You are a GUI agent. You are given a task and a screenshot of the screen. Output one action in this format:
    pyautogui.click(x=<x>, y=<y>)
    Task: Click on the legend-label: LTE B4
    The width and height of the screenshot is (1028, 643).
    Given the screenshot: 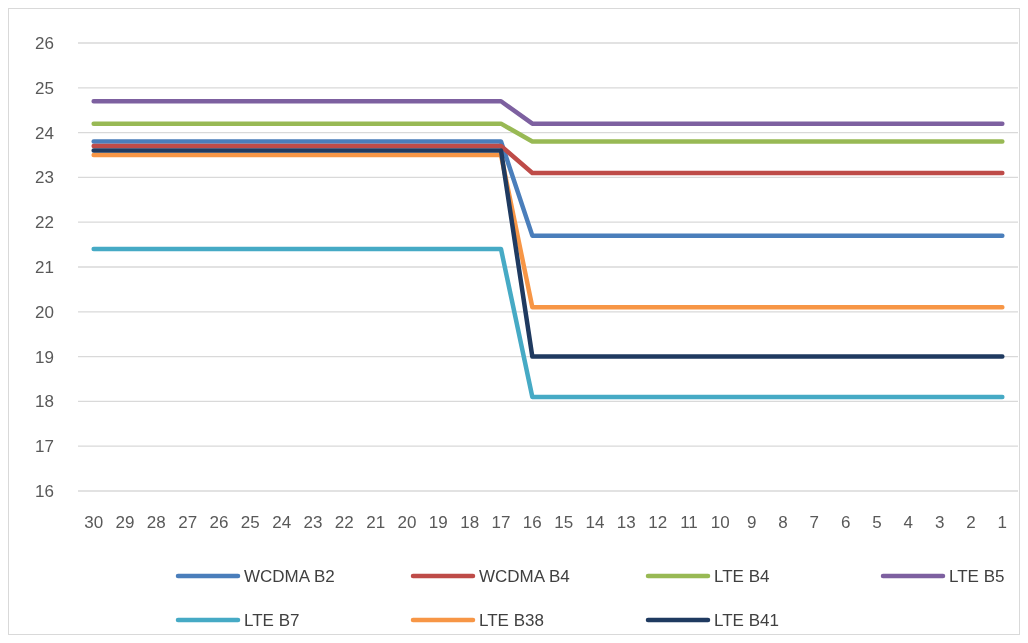 What is the action you would take?
    pyautogui.click(x=742, y=576)
    